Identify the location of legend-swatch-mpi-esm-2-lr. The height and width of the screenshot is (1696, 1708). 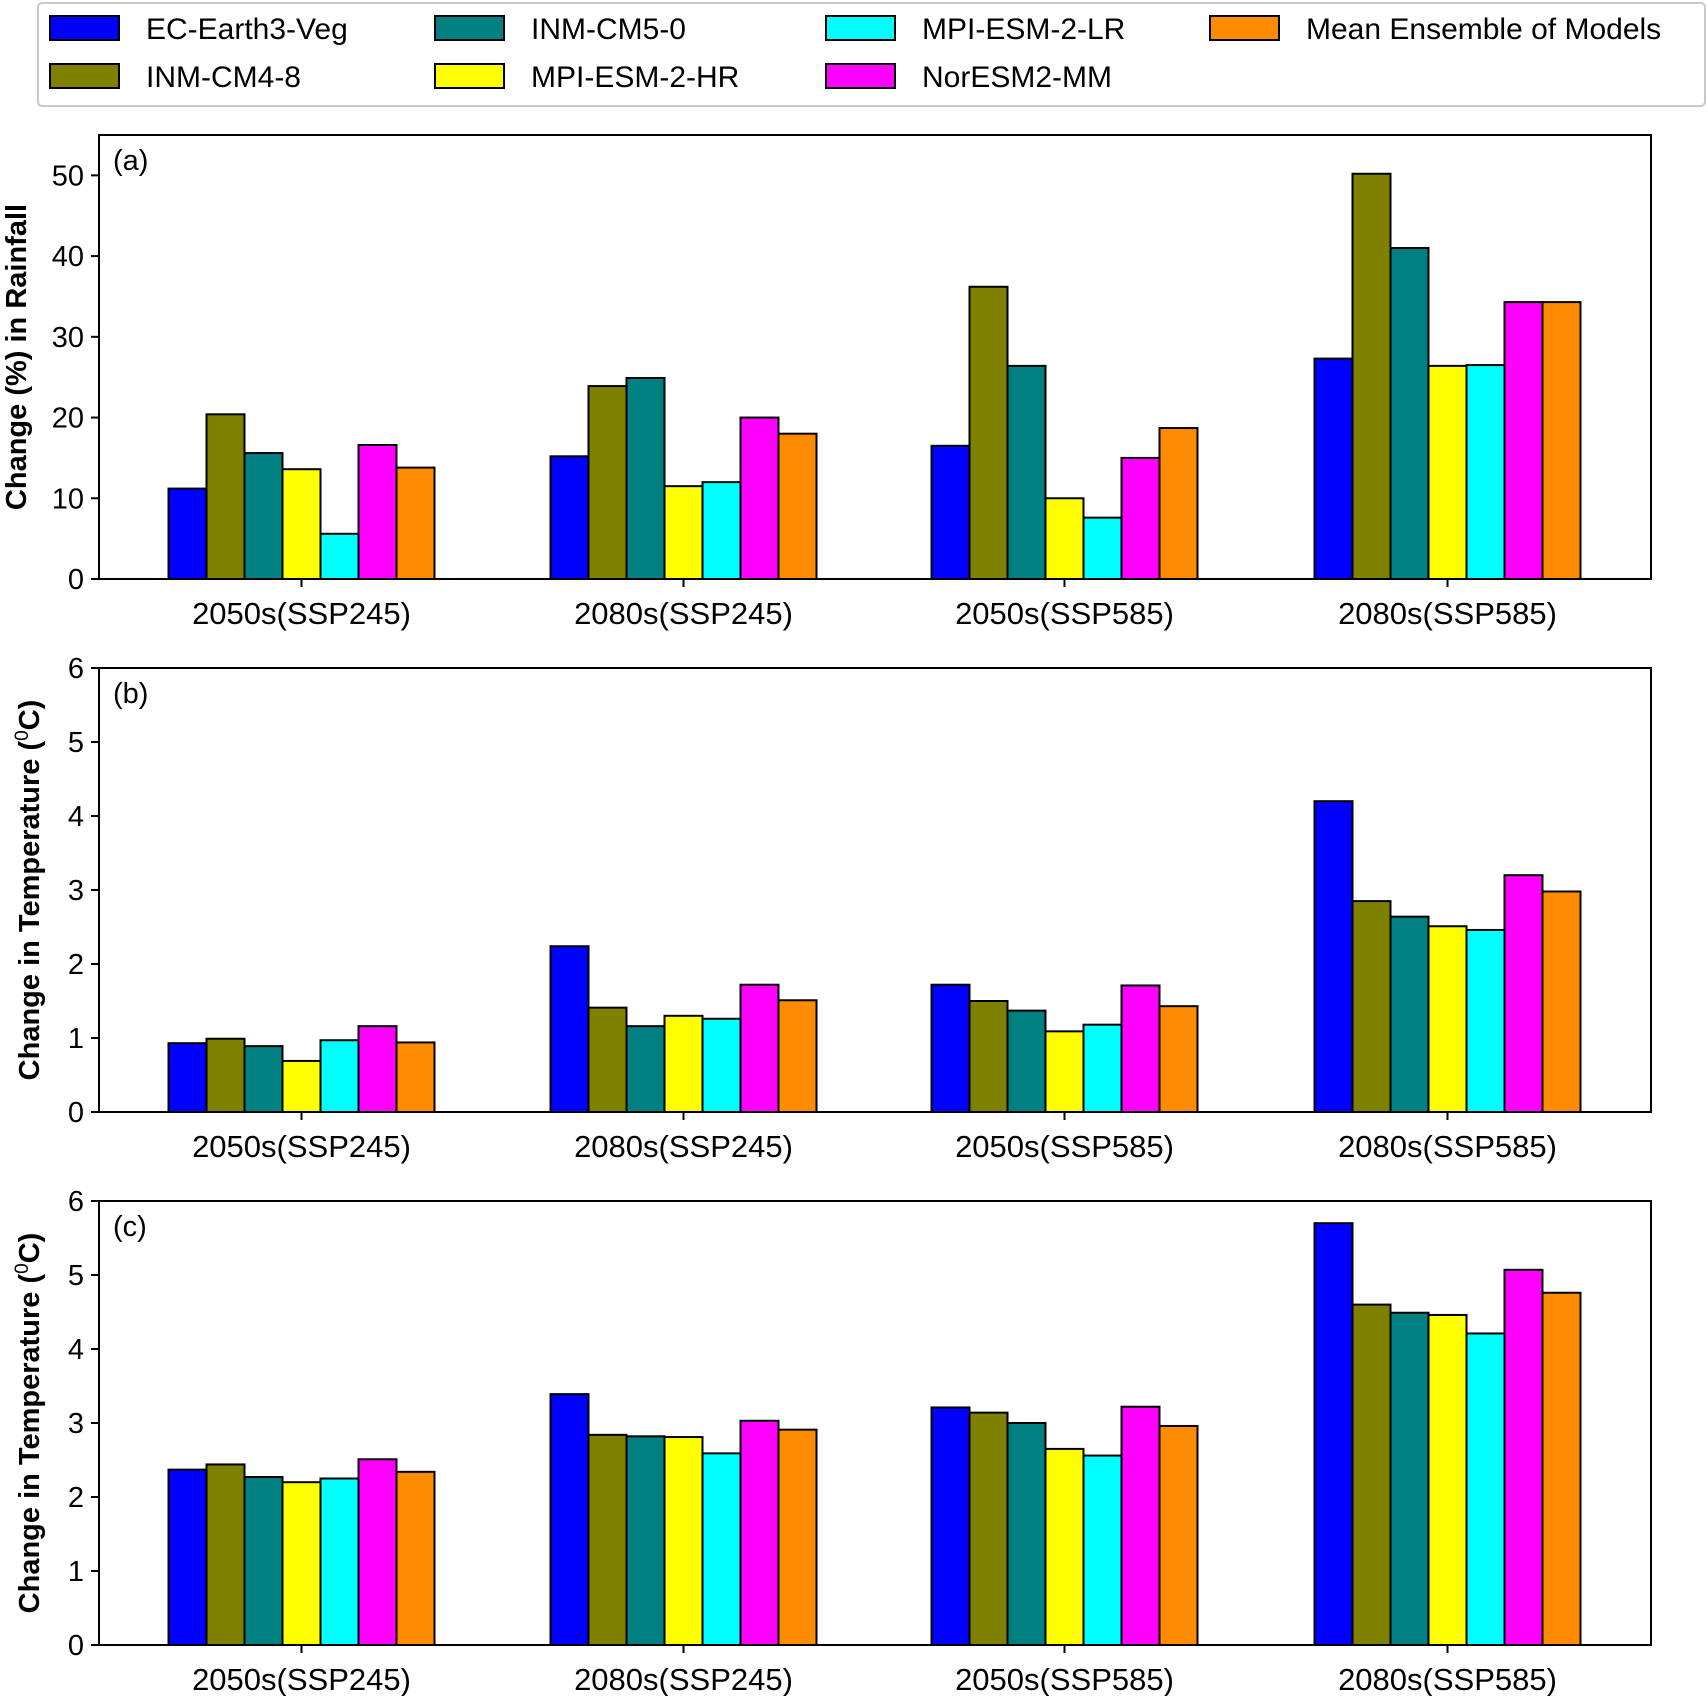
(860, 28).